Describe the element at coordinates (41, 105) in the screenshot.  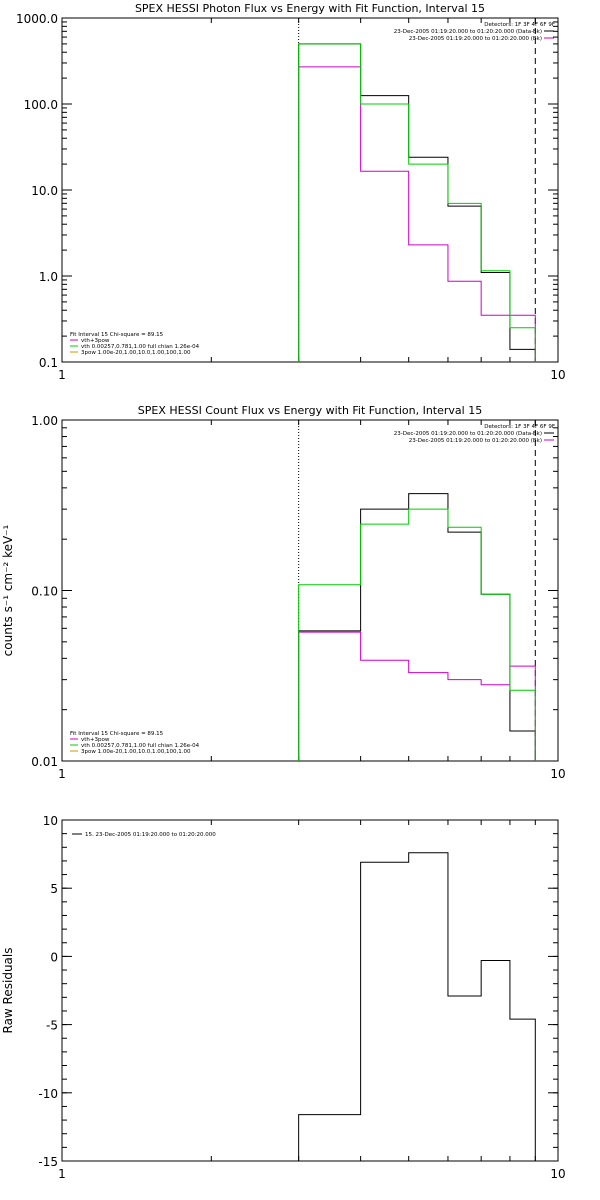
I see `y-tick-label: 100.0` at that location.